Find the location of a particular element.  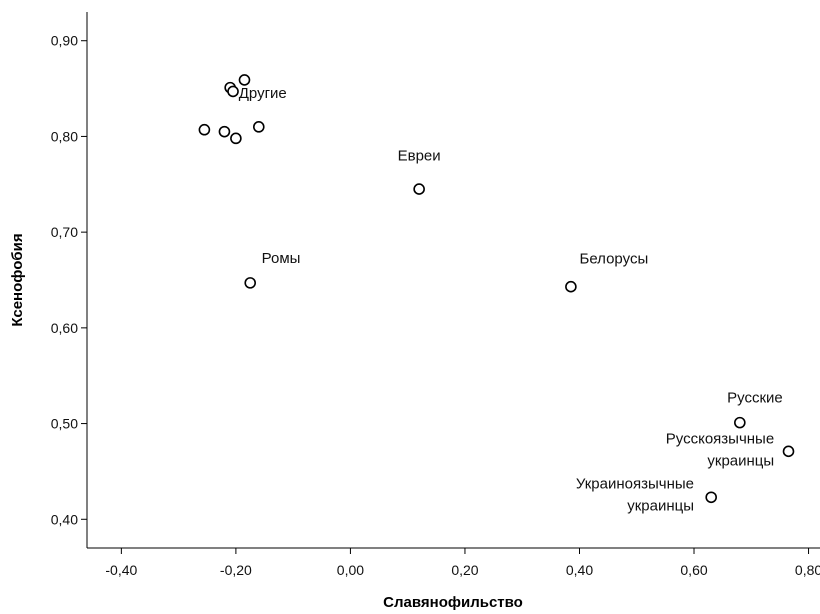

y-axis-title: Ксенофобия is located at coordinates (17, 279).